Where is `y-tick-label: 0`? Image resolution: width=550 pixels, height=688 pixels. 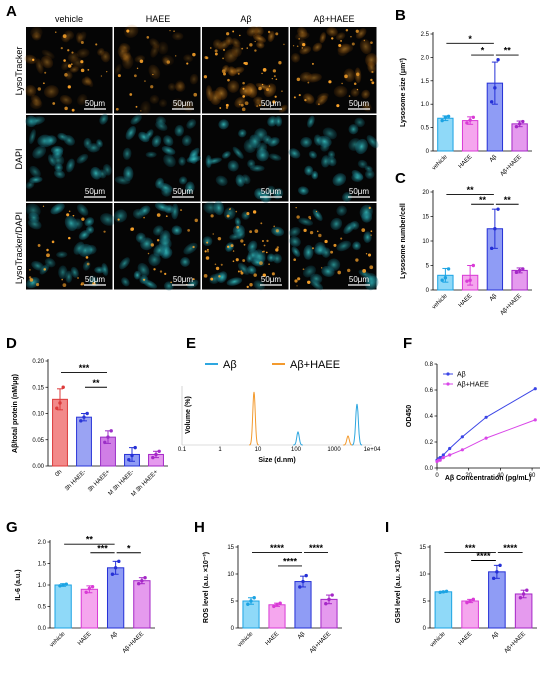 y-tick-label: 0 is located at coordinates (233, 629).